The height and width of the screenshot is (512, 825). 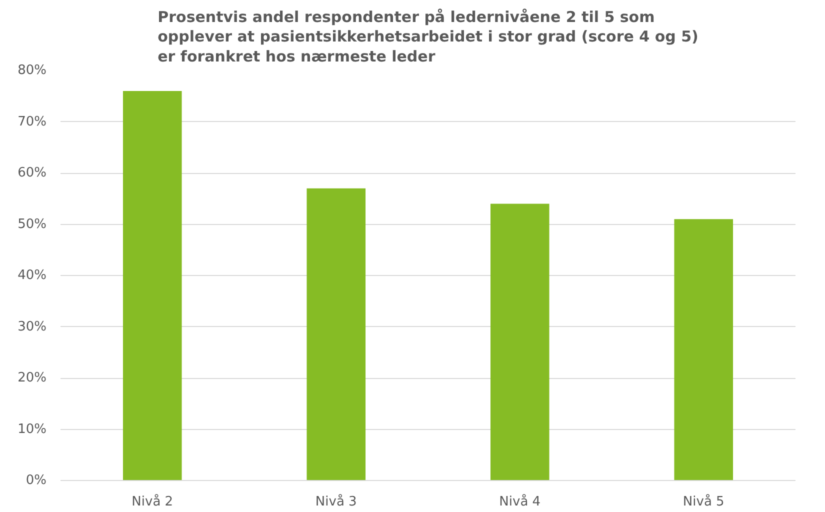 I want to click on x-tick-label: Nivå 3, so click(x=336, y=502).